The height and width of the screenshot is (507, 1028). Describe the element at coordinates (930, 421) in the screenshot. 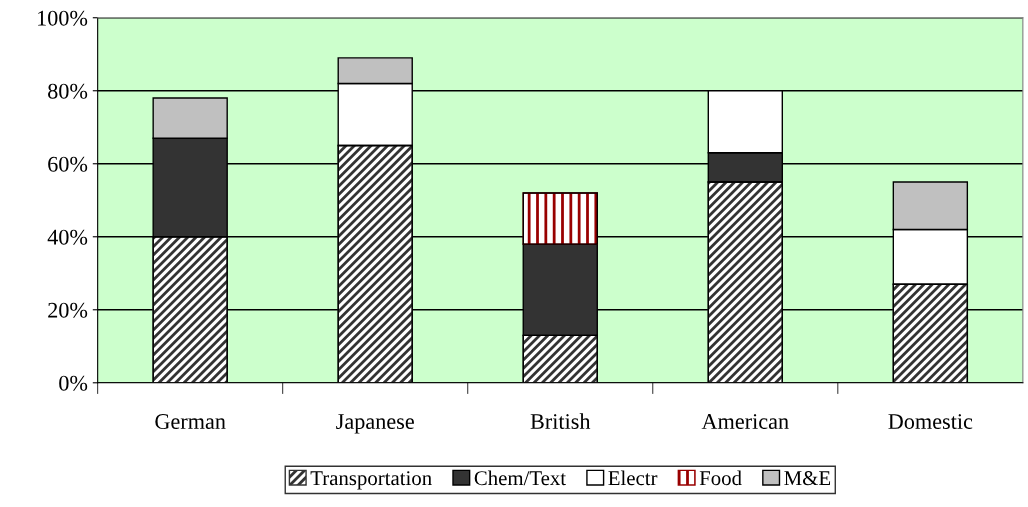

I see `x-tick-label: Domestic` at that location.